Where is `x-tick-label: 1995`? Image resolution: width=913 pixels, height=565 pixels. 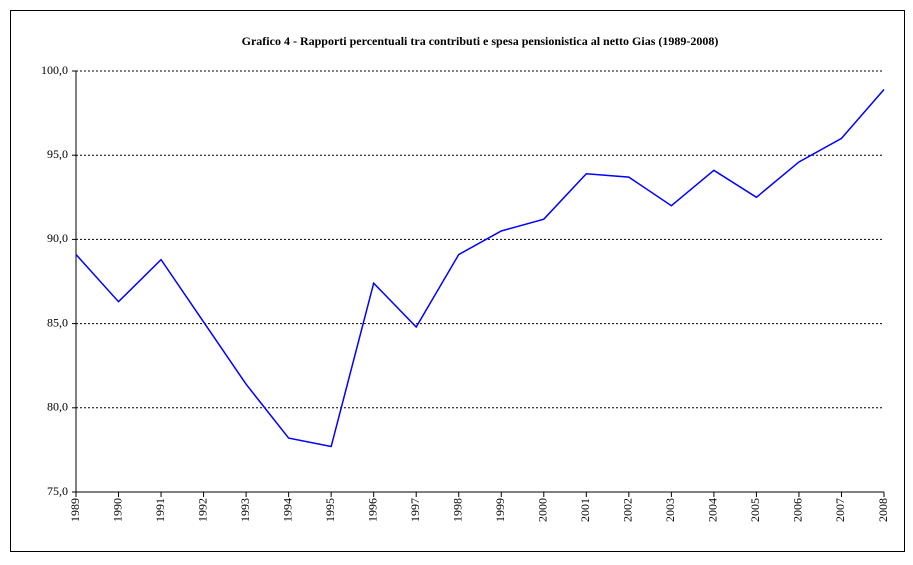
x-tick-label: 1995 is located at coordinates (330, 510).